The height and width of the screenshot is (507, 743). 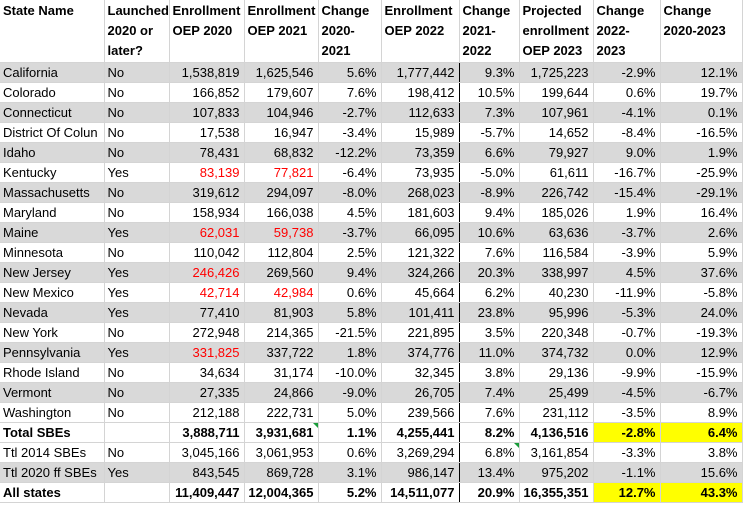 I want to click on value-cell: 104,946, so click(x=281, y=112).